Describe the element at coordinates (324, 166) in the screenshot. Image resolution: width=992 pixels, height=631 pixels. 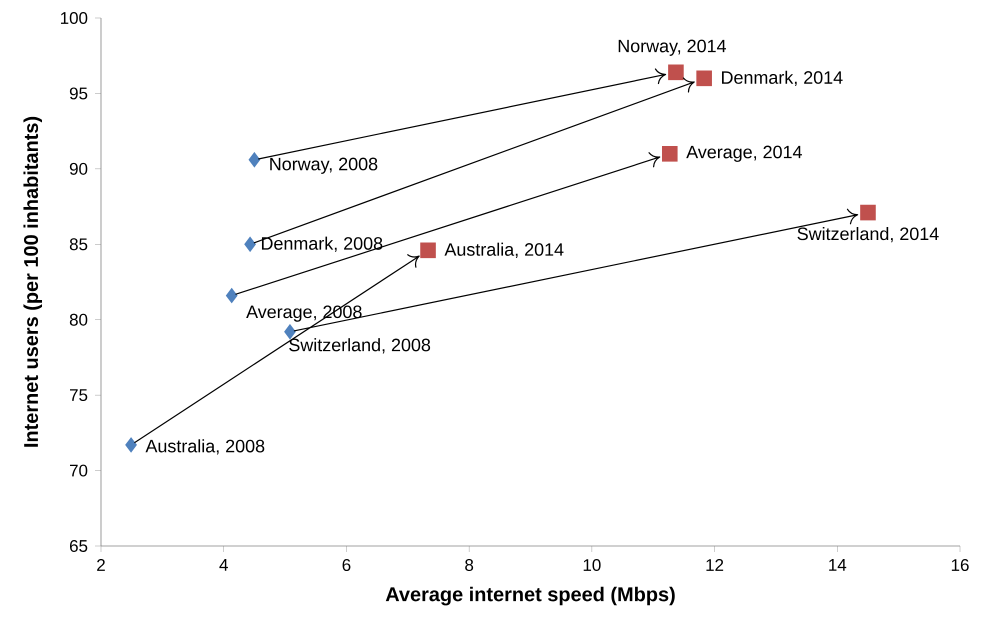
I see `annotation: Norway, 2008` at that location.